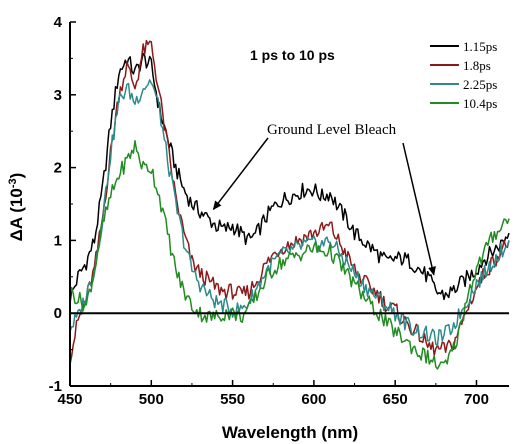 This screenshot has height=444, width=516. What do you see at coordinates (476, 399) in the screenshot?
I see `x-tick-label: 700` at bounding box center [476, 399].